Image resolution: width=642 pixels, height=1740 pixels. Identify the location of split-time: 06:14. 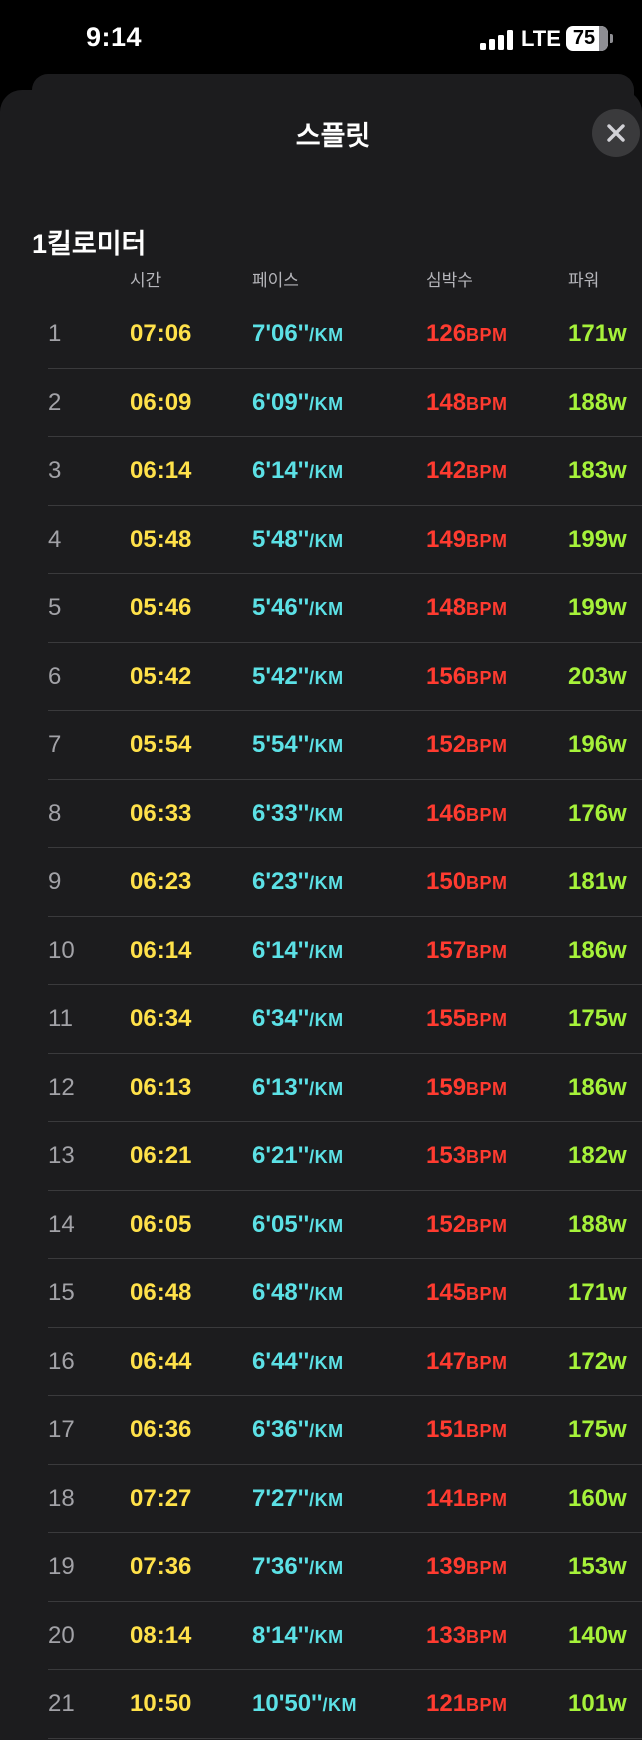
(161, 950).